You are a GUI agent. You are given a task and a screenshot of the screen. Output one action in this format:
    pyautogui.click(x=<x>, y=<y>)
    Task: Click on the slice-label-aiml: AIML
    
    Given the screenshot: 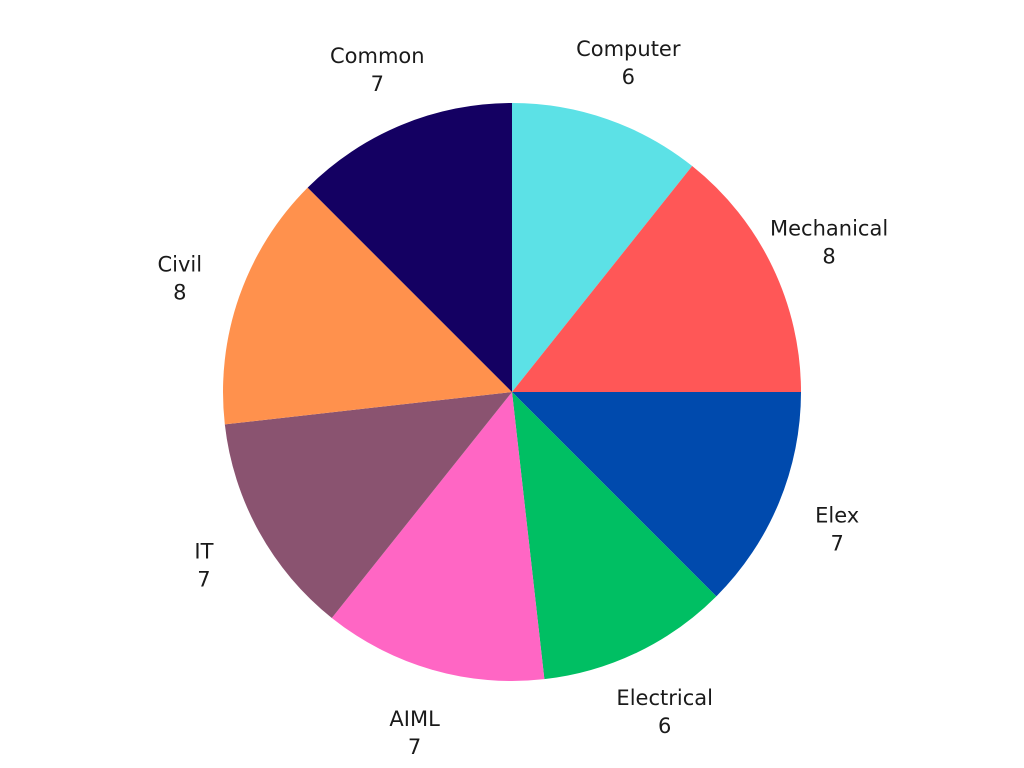 What is the action you would take?
    pyautogui.click(x=414, y=719)
    